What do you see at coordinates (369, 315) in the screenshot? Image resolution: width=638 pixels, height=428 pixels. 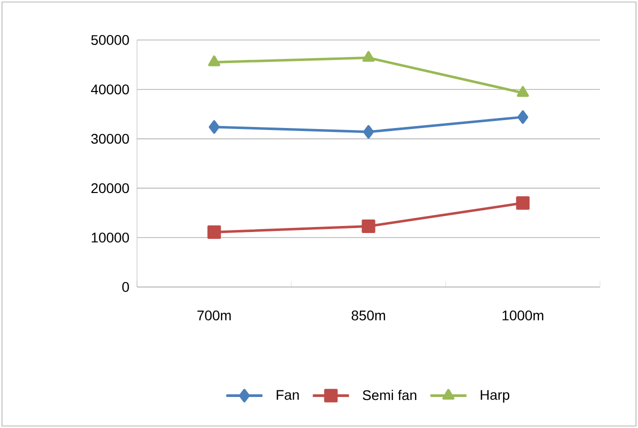 I see `x-tick-label: 850m` at bounding box center [369, 315].